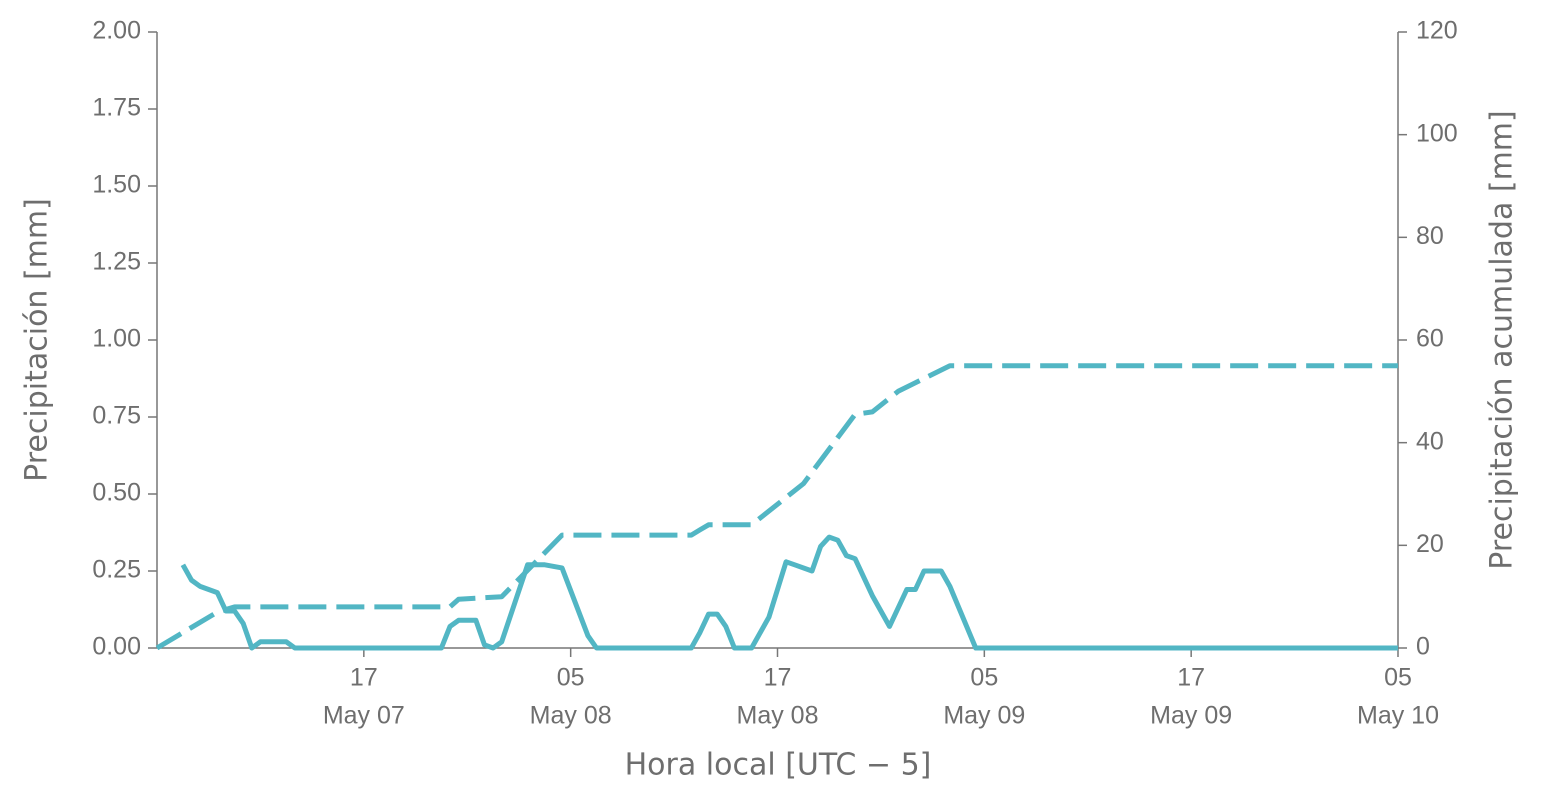  I want to click on y-tick-label: 1.50, so click(116, 185).